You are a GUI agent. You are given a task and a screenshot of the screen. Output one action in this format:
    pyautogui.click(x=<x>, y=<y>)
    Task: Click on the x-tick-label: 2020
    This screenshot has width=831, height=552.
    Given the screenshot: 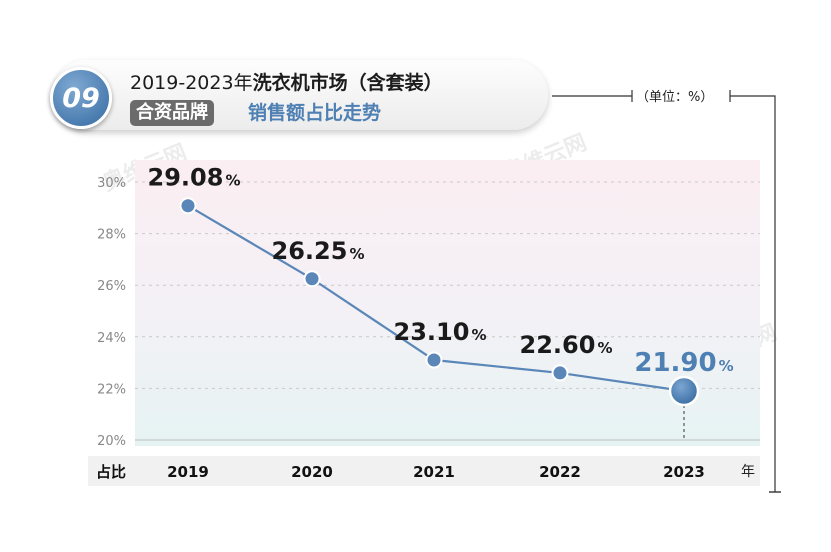 What is the action you would take?
    pyautogui.click(x=312, y=472)
    